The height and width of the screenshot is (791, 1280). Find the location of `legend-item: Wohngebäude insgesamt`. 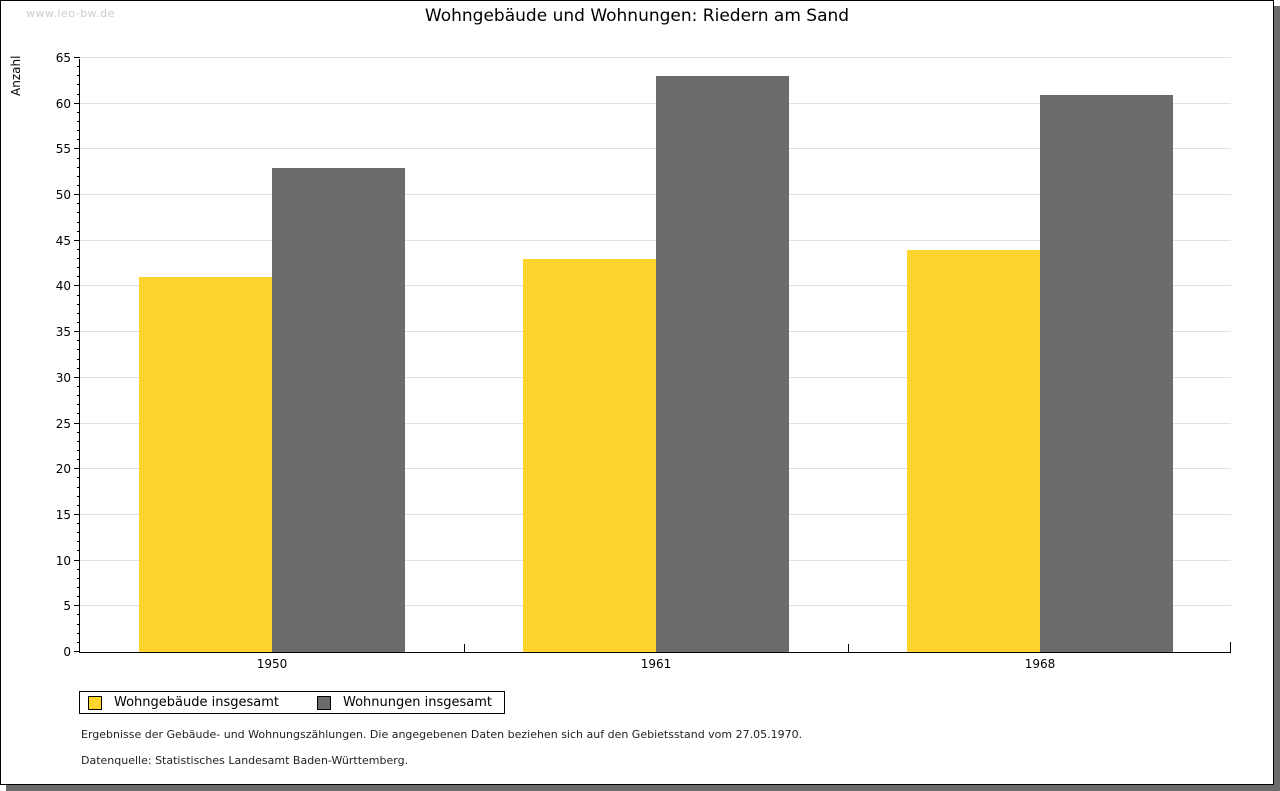

legend-item: Wohngebäude insgesamt is located at coordinates (183, 702).